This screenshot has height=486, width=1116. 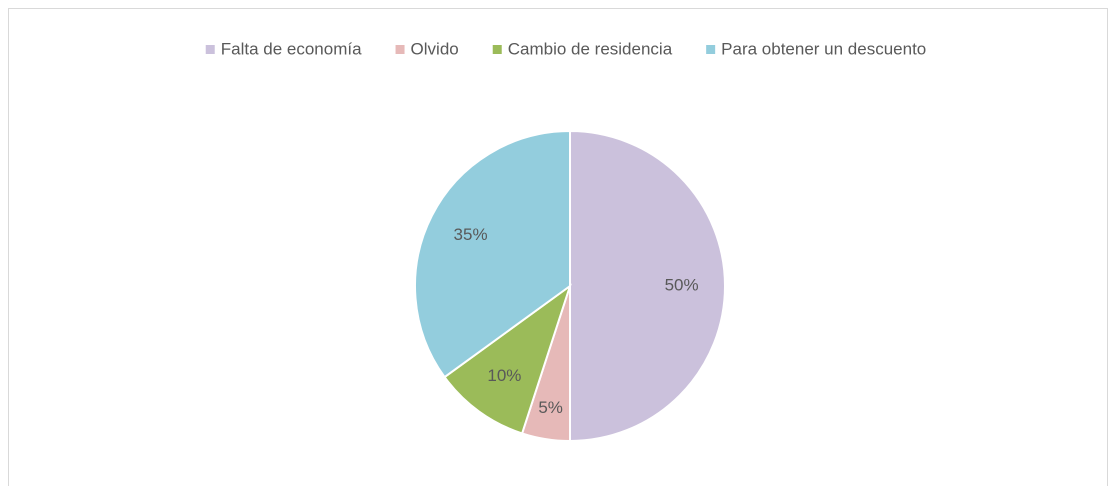 What do you see at coordinates (435, 48) in the screenshot?
I see `legend-label: Olvido` at bounding box center [435, 48].